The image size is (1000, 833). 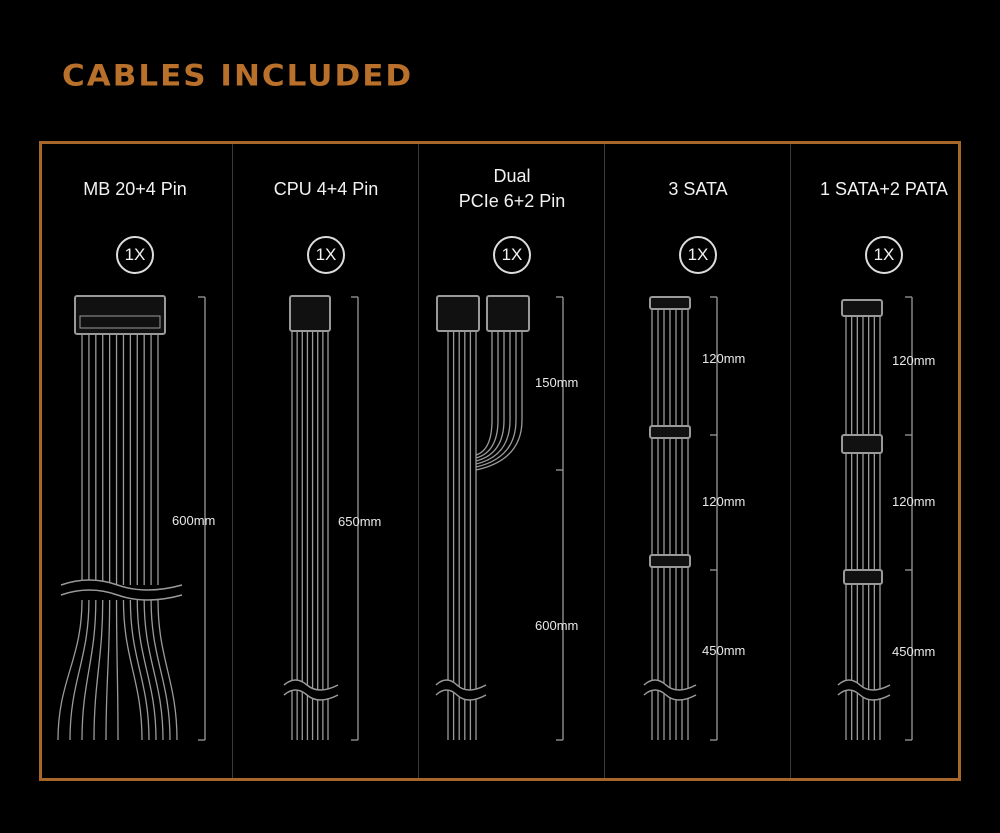 I want to click on cable-name: 3 SATA, so click(x=698, y=189).